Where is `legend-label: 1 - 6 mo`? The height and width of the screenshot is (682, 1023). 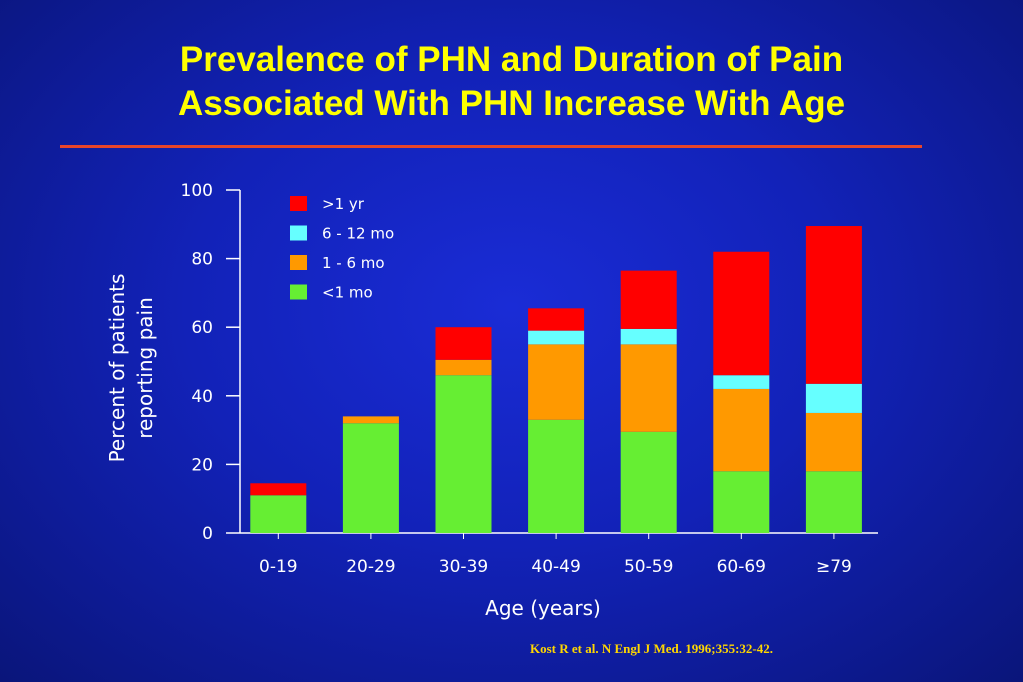 legend-label: 1 - 6 mo is located at coordinates (353, 263).